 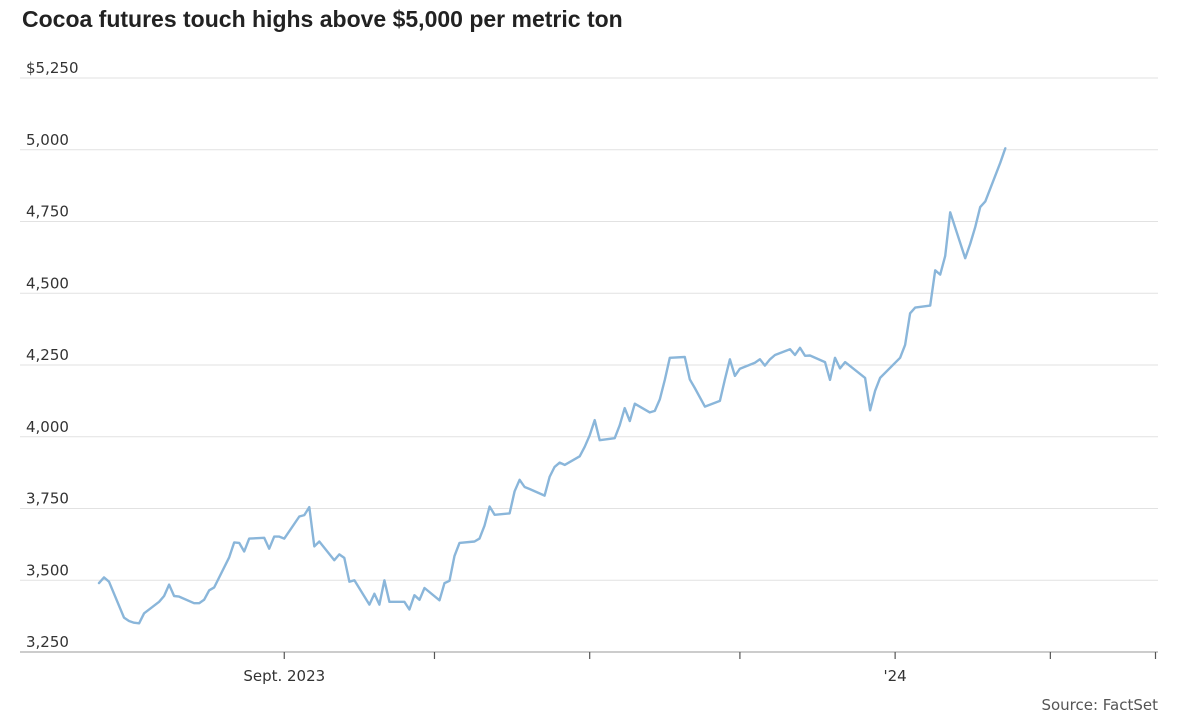 What do you see at coordinates (47, 427) in the screenshot?
I see `y-tick-label: 4,000` at bounding box center [47, 427].